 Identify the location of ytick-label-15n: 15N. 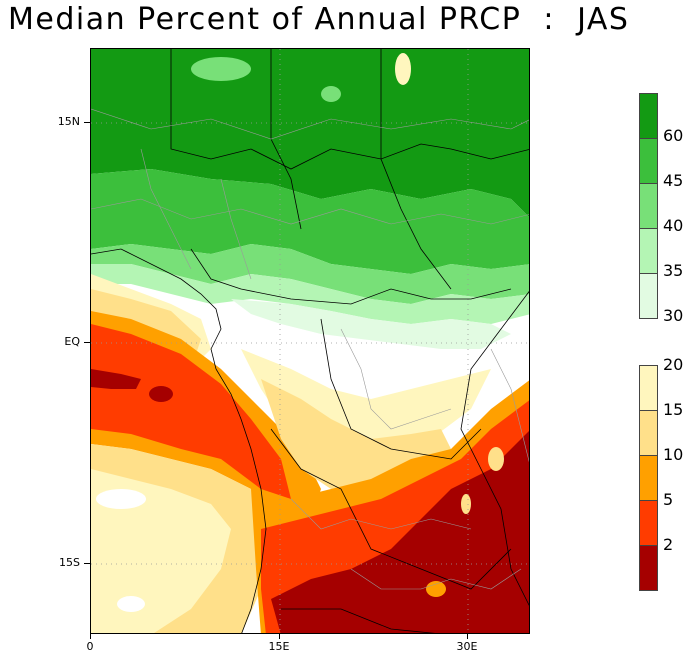
(68, 121).